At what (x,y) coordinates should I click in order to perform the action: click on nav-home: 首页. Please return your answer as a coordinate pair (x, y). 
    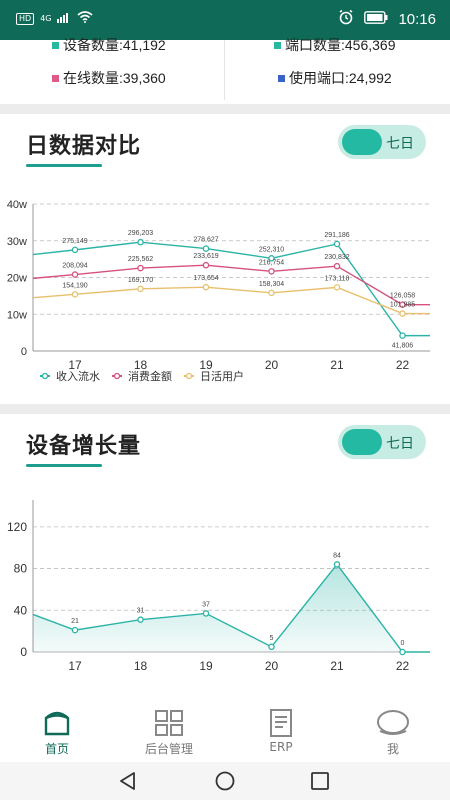
    Looking at the image, I should click on (57, 732).